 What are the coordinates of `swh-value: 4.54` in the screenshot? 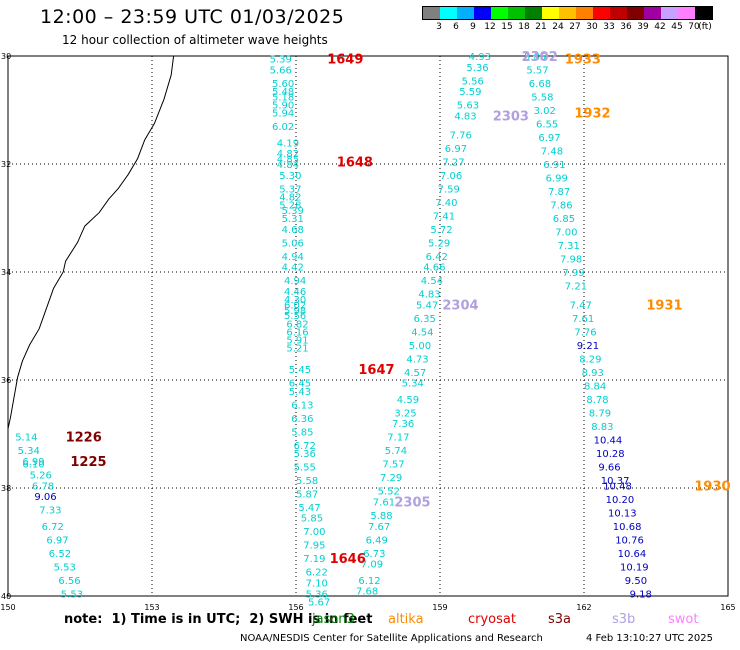 It's located at (432, 281).